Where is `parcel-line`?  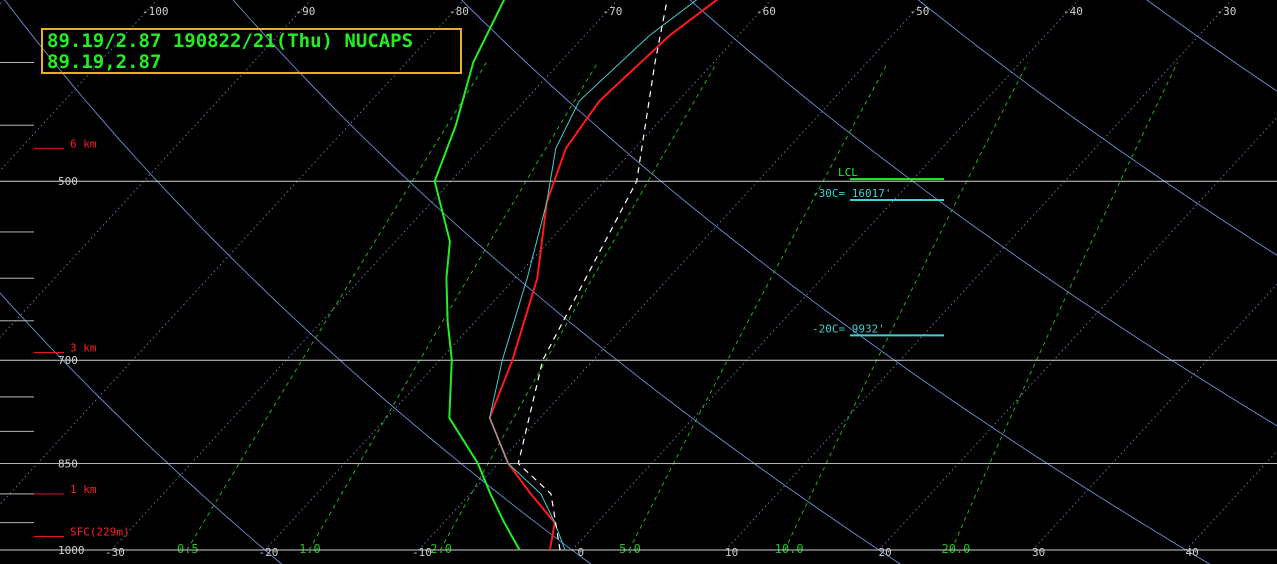 parcel-line is located at coordinates (592, 275).